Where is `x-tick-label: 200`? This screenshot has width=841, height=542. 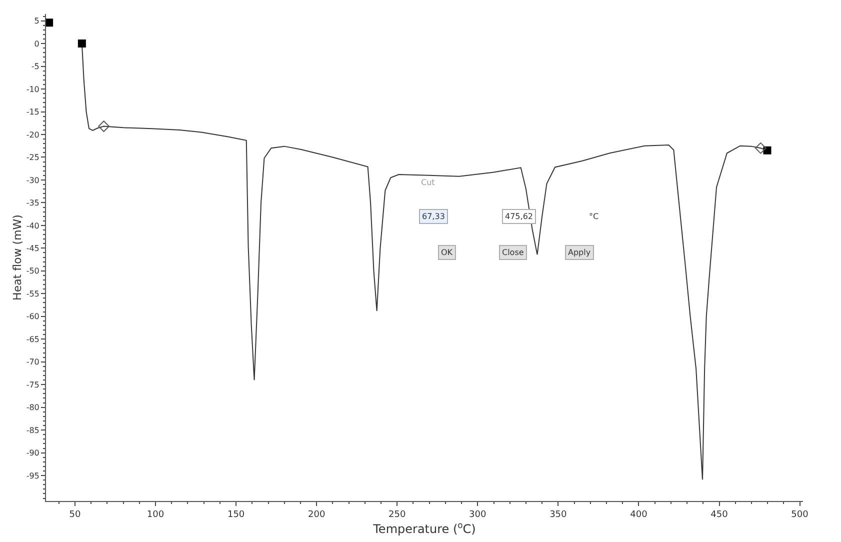 x-tick-label: 200 is located at coordinates (317, 515).